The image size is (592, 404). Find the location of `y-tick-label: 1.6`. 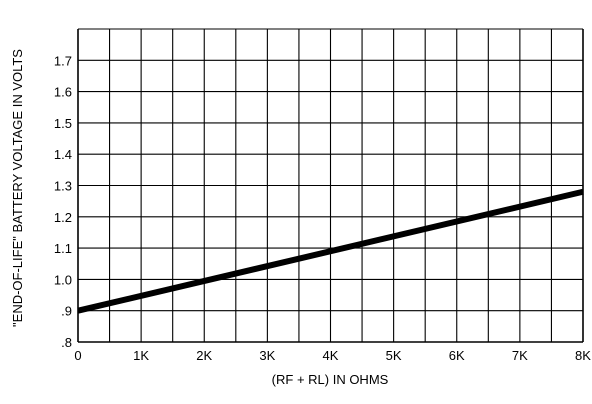

y-tick-label: 1.6 is located at coordinates (63, 92).